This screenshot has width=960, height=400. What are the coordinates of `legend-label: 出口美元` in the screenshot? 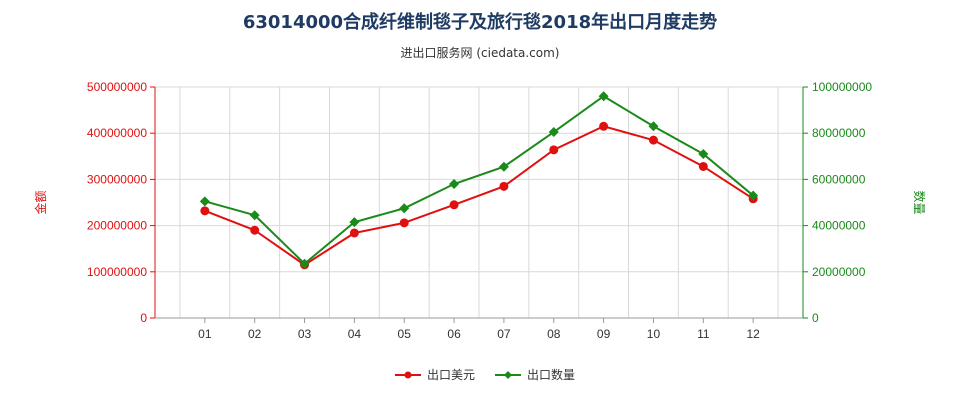 It's located at (451, 375).